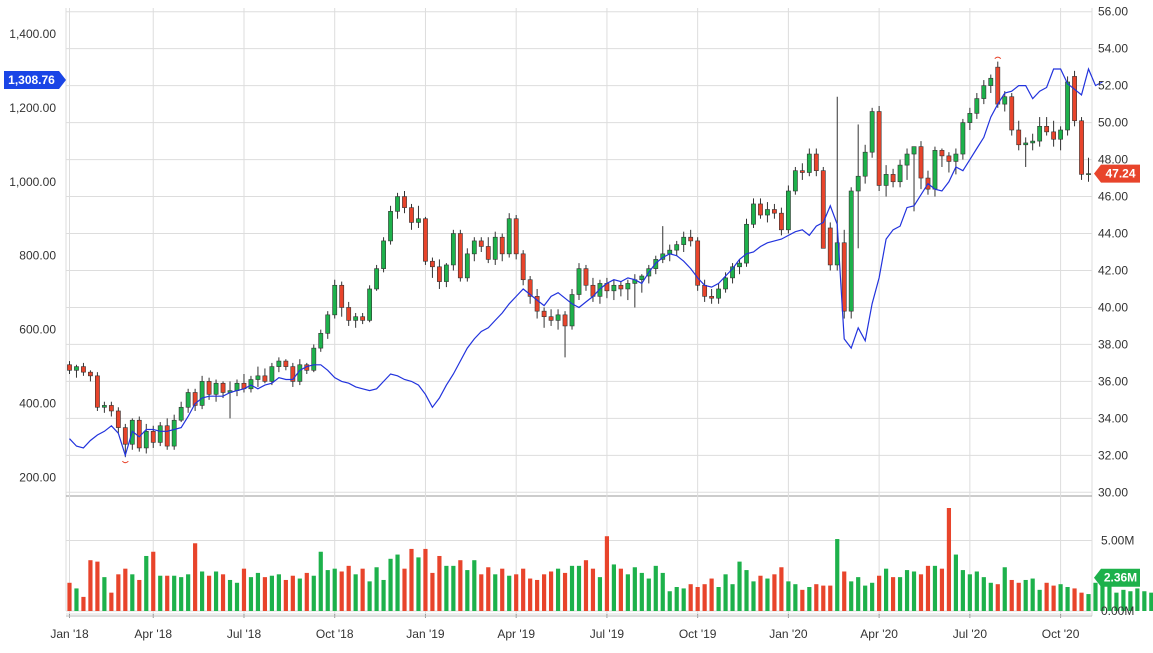 This screenshot has width=1153, height=653. What do you see at coordinates (1113, 12) in the screenshot?
I see `right-axis-tick-label: 56.00` at bounding box center [1113, 12].